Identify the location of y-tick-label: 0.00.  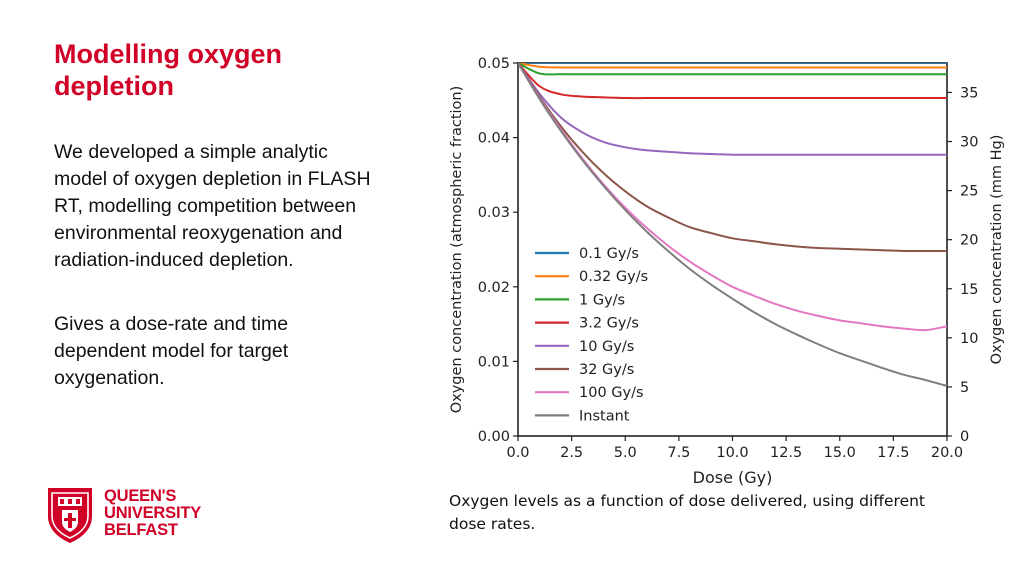
(494, 437).